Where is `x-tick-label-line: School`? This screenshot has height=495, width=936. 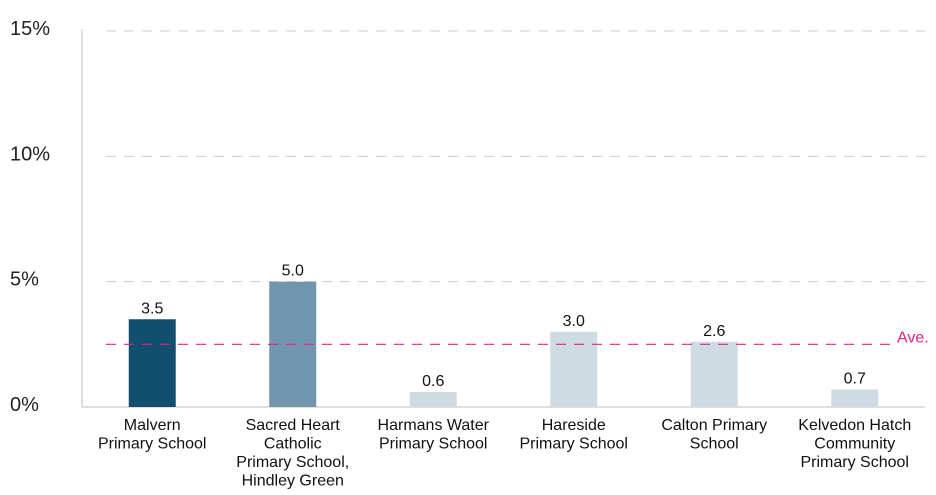
x-tick-label-line: School is located at coordinates (714, 444).